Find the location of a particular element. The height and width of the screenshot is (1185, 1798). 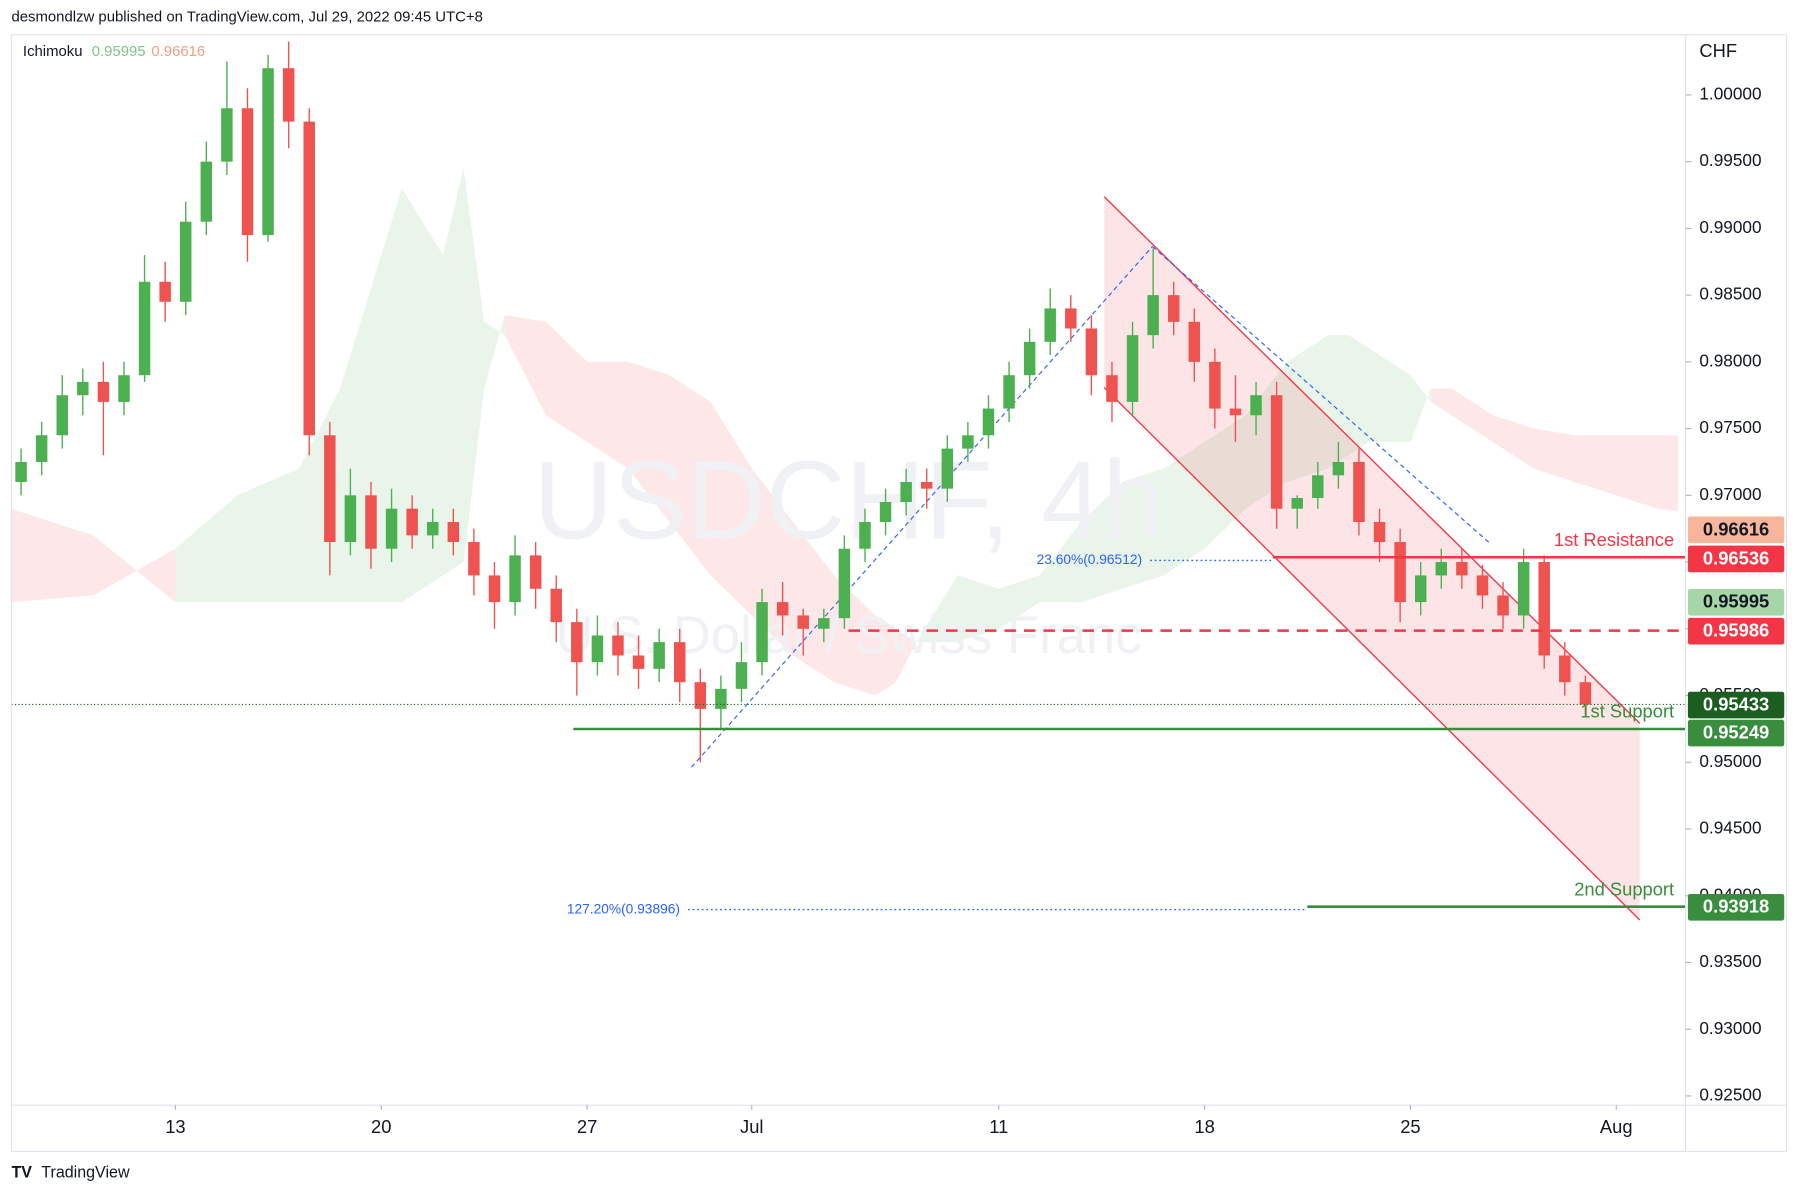

level-name: 1st Support is located at coordinates (1627, 711).